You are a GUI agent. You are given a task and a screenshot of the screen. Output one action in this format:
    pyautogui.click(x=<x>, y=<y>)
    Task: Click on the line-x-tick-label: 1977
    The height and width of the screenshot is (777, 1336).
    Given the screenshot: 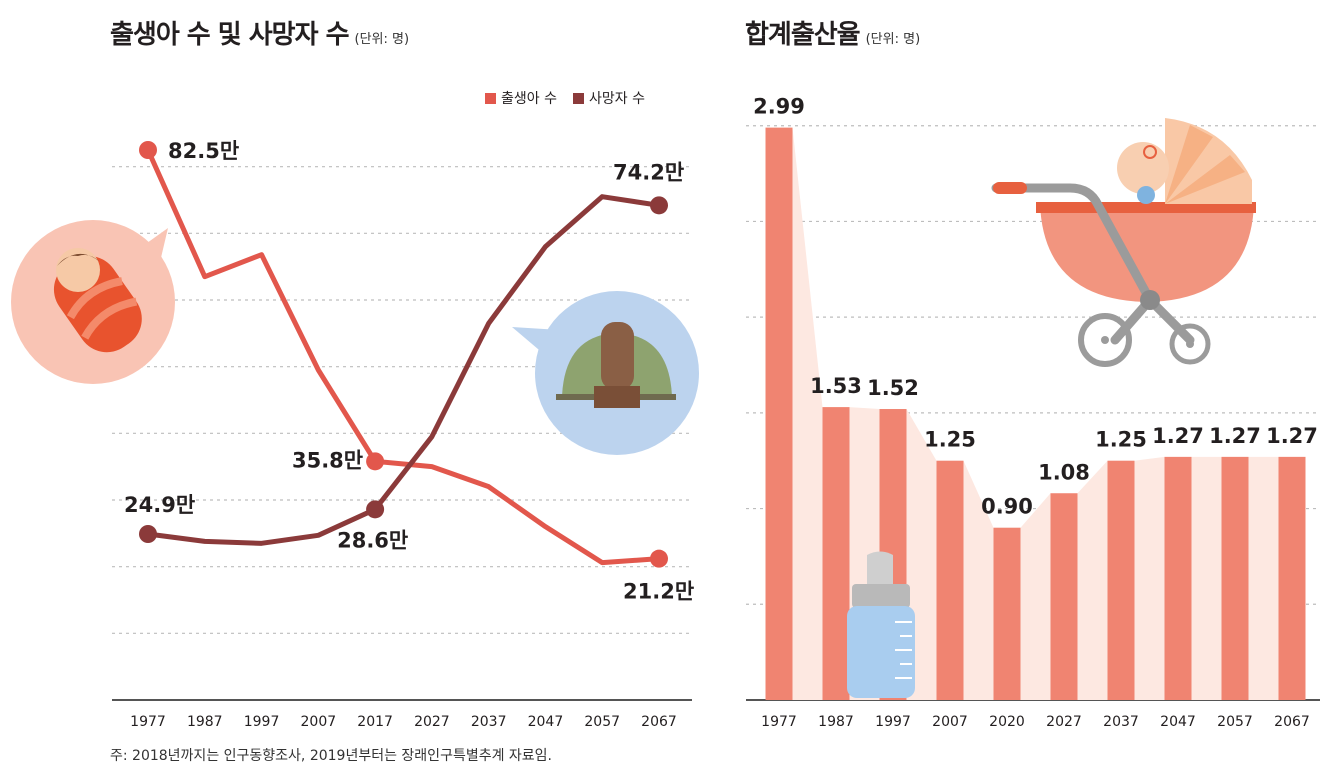 What is the action you would take?
    pyautogui.click(x=148, y=722)
    